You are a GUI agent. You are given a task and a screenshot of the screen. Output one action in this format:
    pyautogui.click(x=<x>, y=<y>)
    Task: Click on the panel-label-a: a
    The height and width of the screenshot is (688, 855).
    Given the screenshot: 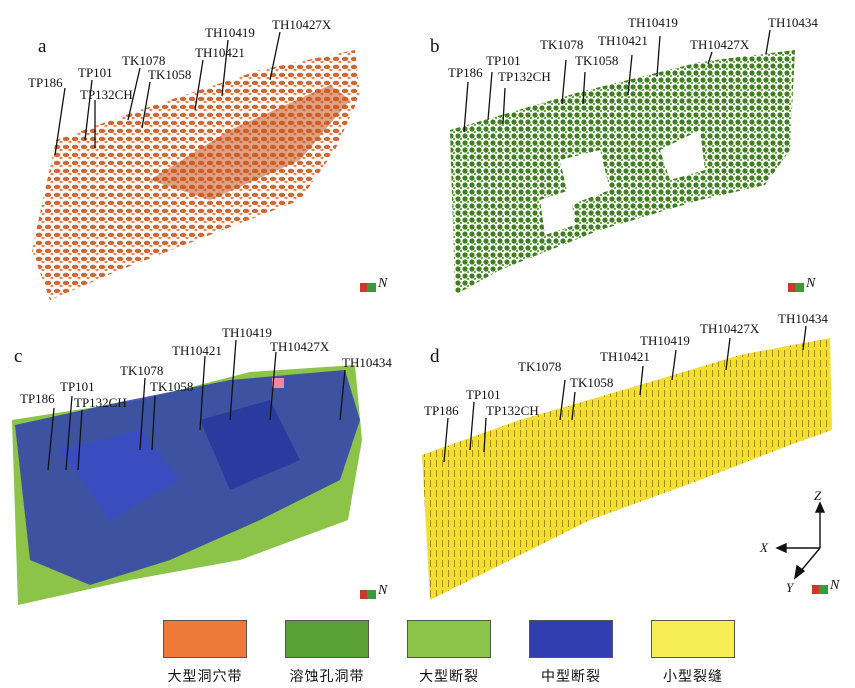 What is the action you would take?
    pyautogui.click(x=42, y=46)
    